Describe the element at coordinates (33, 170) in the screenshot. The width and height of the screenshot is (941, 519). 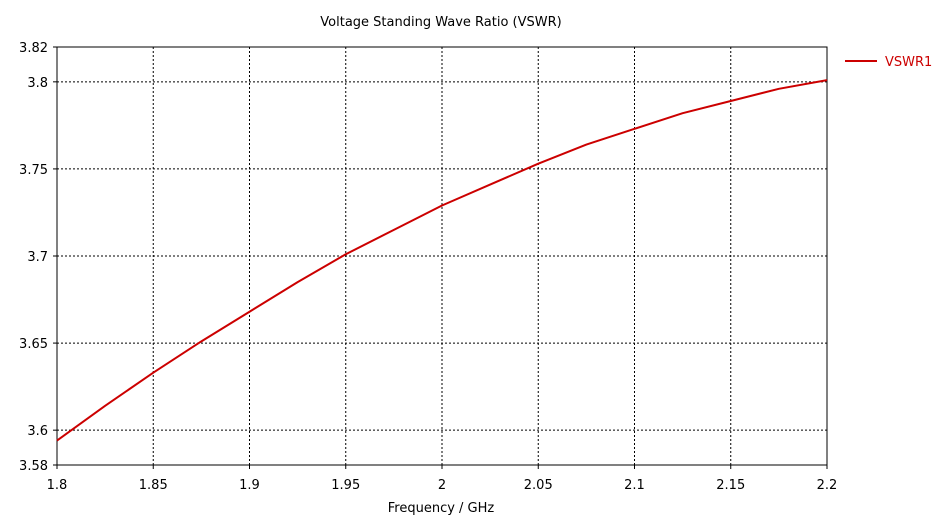
I see `y-tick-label: 3.75` at that location.